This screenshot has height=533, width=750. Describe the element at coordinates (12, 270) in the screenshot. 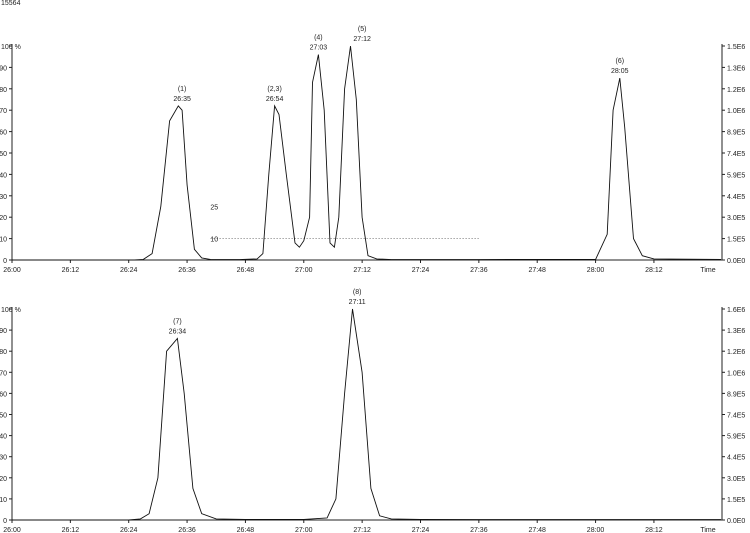

I see `top-x-tick-label: 26:00` at that location.